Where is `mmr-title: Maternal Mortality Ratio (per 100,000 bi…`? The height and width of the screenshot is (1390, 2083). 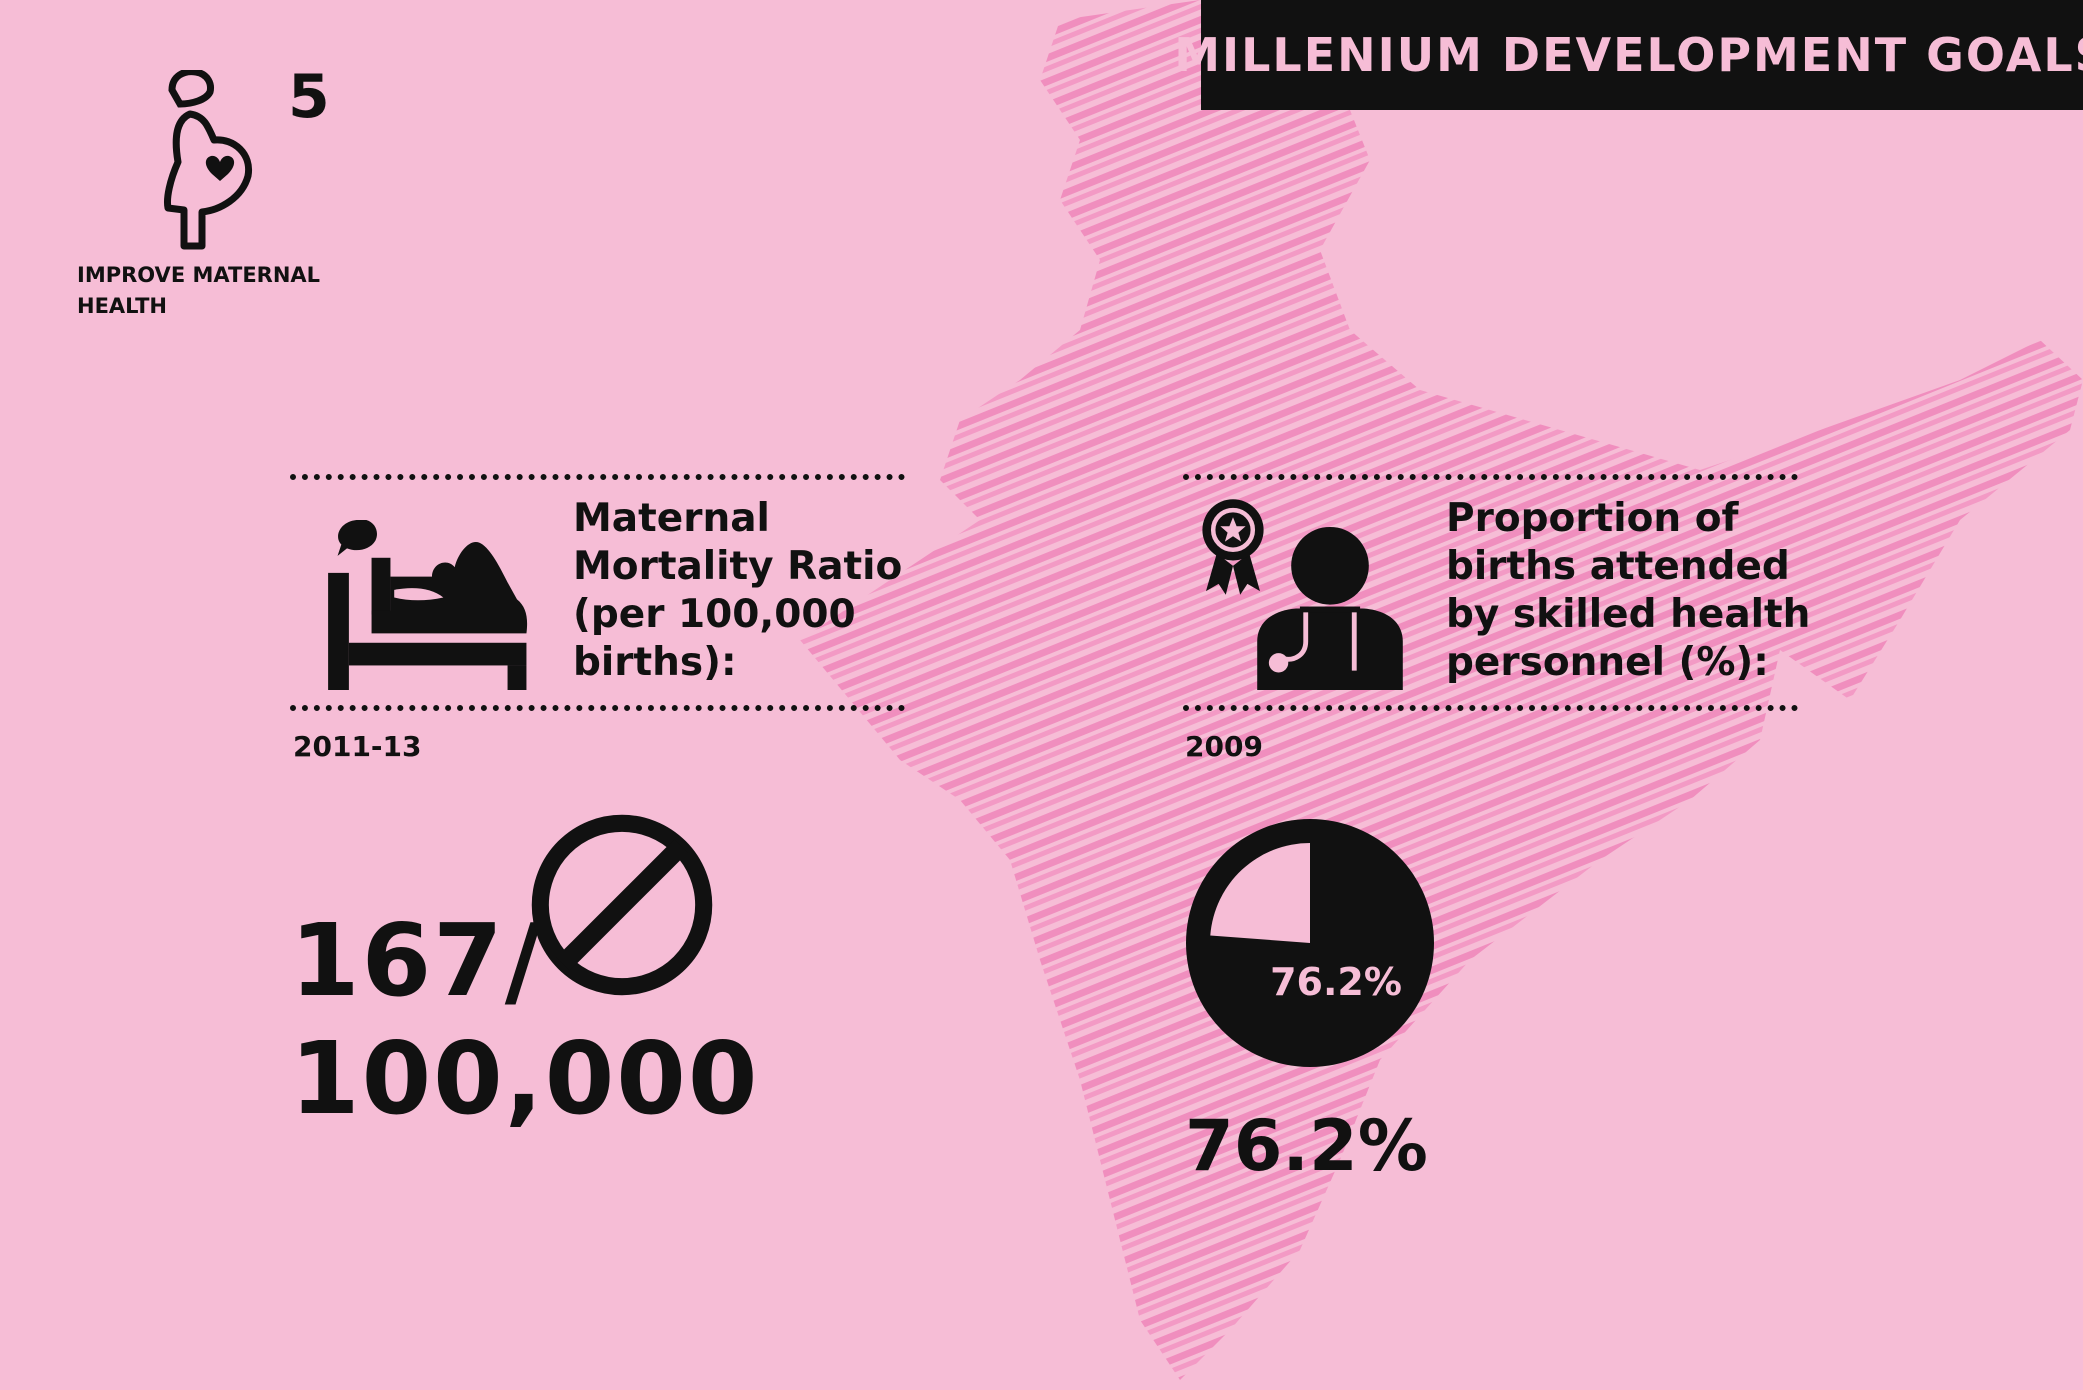
mmr-title: Maternal Mortality Ratio (per 100,000 bi… is located at coordinates (738, 590).